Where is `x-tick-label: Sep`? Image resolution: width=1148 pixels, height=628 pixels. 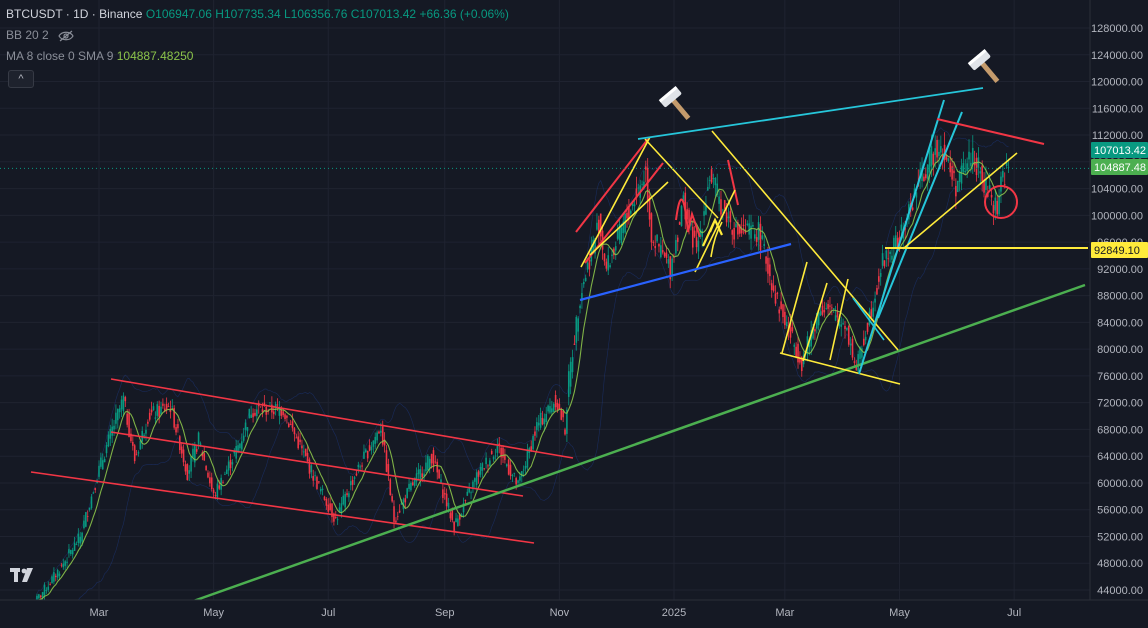 x-tick-label: Sep is located at coordinates (445, 613).